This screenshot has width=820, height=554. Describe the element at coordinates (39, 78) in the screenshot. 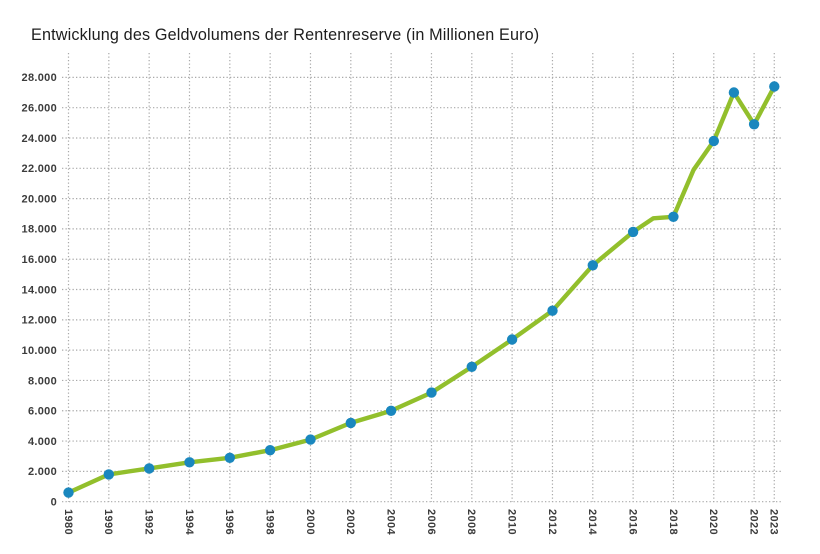

I see `y-axis-tick-label: 28.000` at that location.